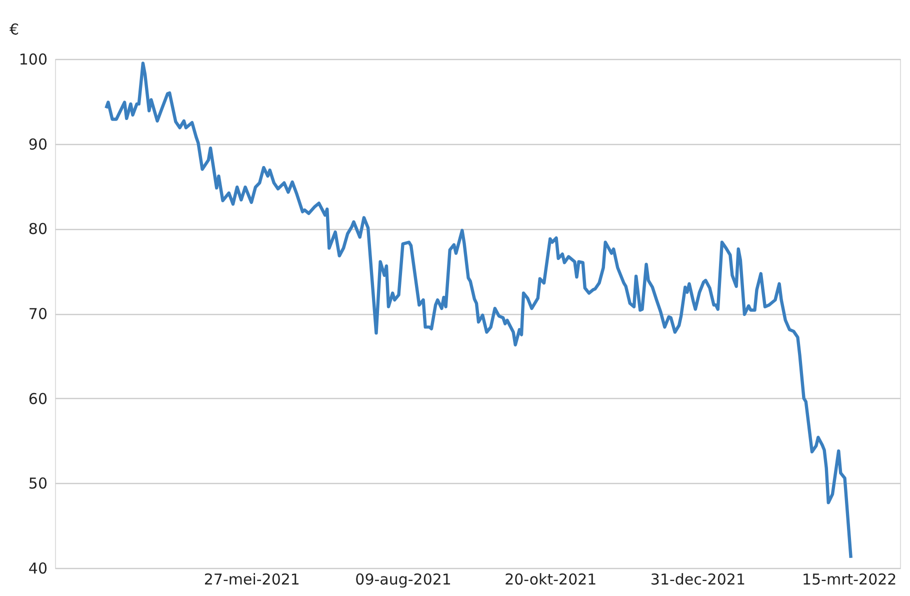 Image resolution: width=910 pixels, height=596 pixels. I want to click on y-axis-title: €, so click(15, 29).